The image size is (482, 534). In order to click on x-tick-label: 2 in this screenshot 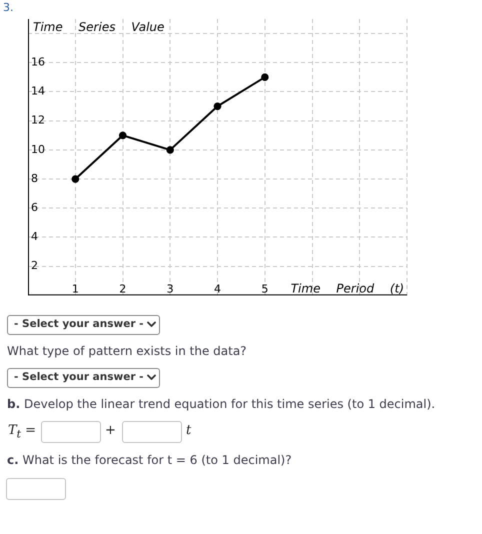, I will do `click(122, 289)`.